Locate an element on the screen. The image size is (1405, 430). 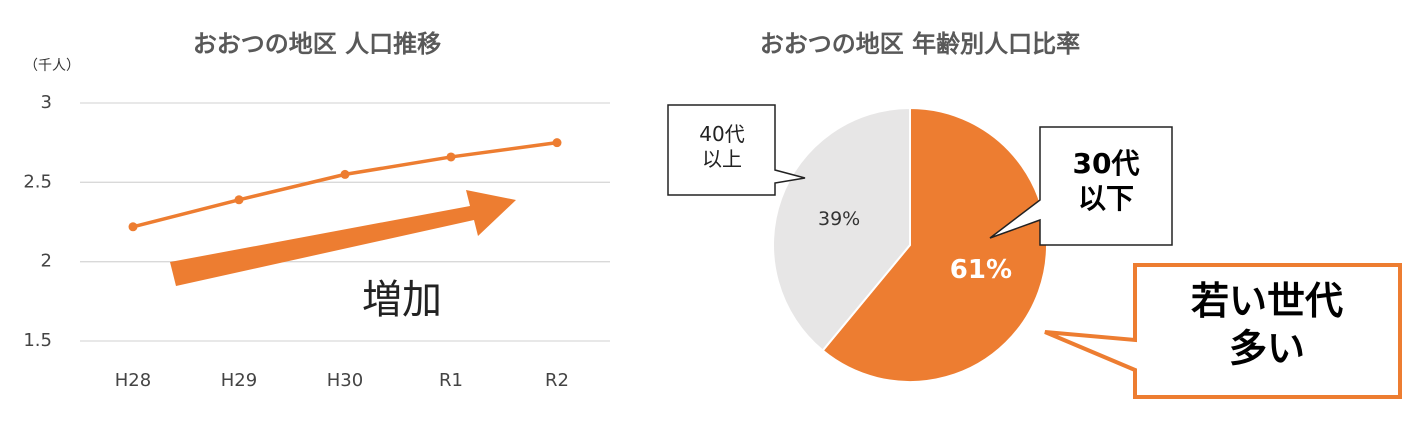
x-tick-label: H28 is located at coordinates (133, 380).